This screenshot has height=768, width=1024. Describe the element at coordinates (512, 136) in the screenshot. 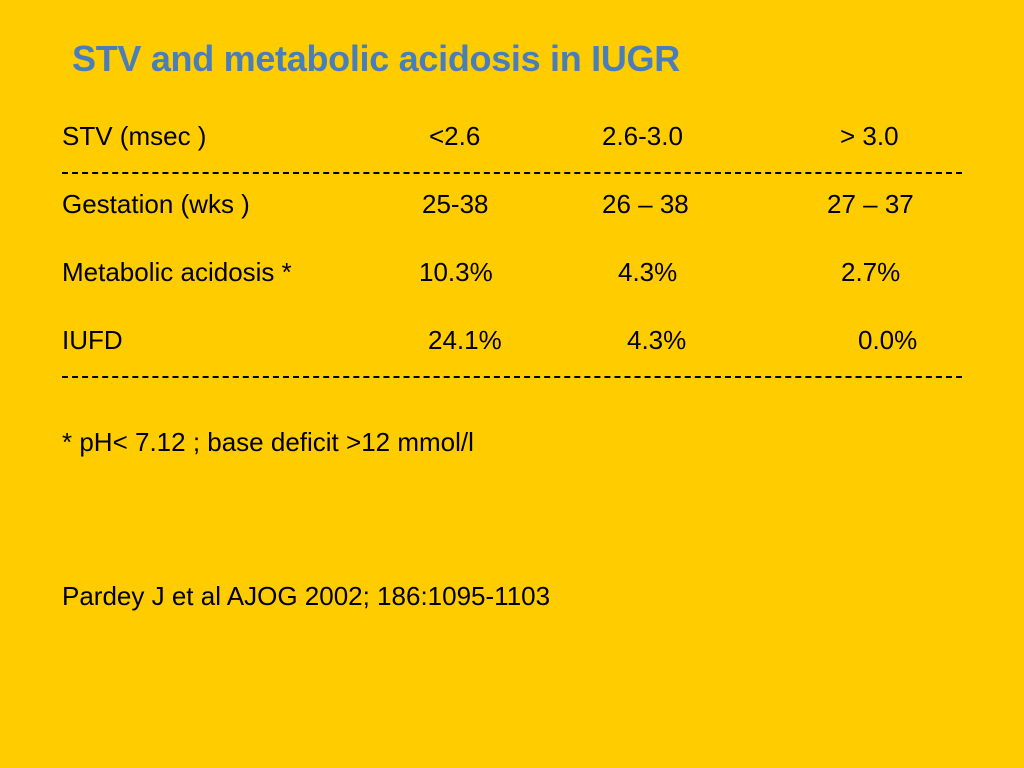

I see `table-header-row: STV (msec ) <2.6 2.6-3.0 > 3.0` at that location.